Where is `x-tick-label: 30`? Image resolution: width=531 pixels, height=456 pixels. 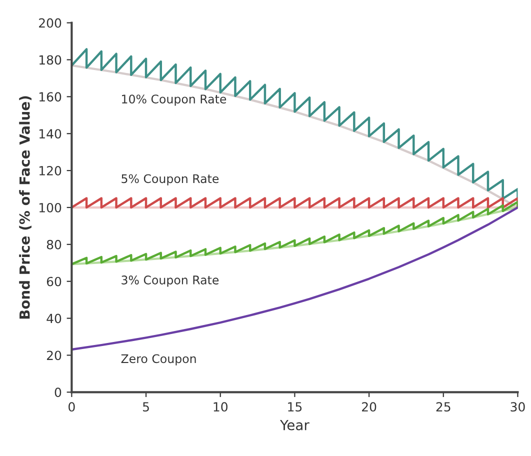
x-tick-label: 30 is located at coordinates (517, 407).